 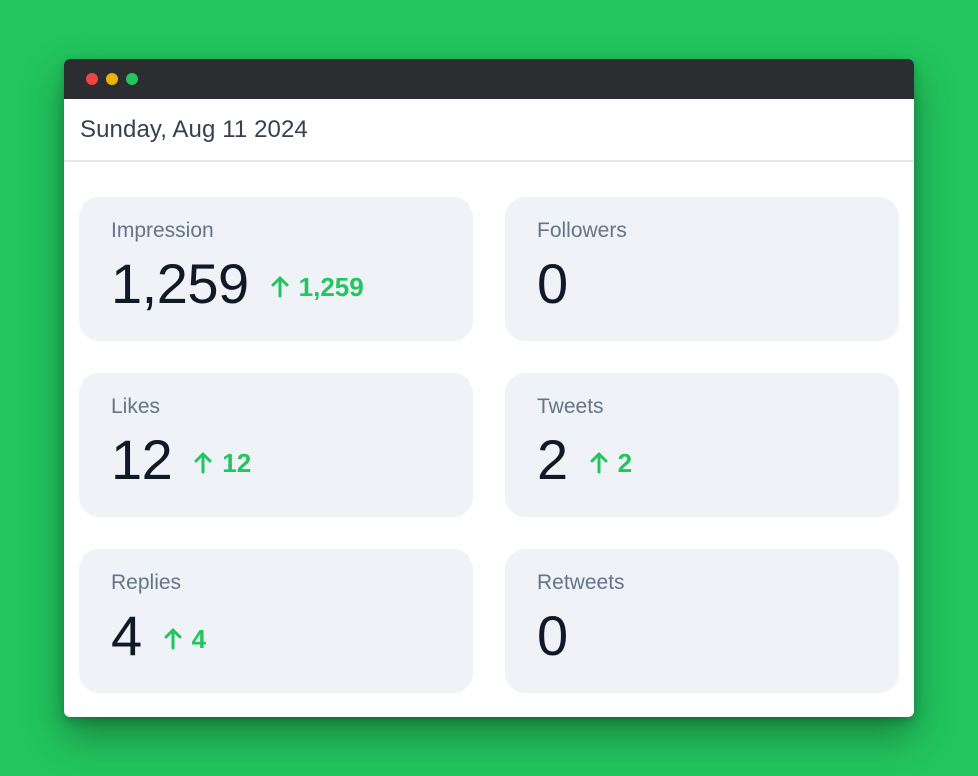 What do you see at coordinates (489, 79) in the screenshot?
I see `window-titlebar` at bounding box center [489, 79].